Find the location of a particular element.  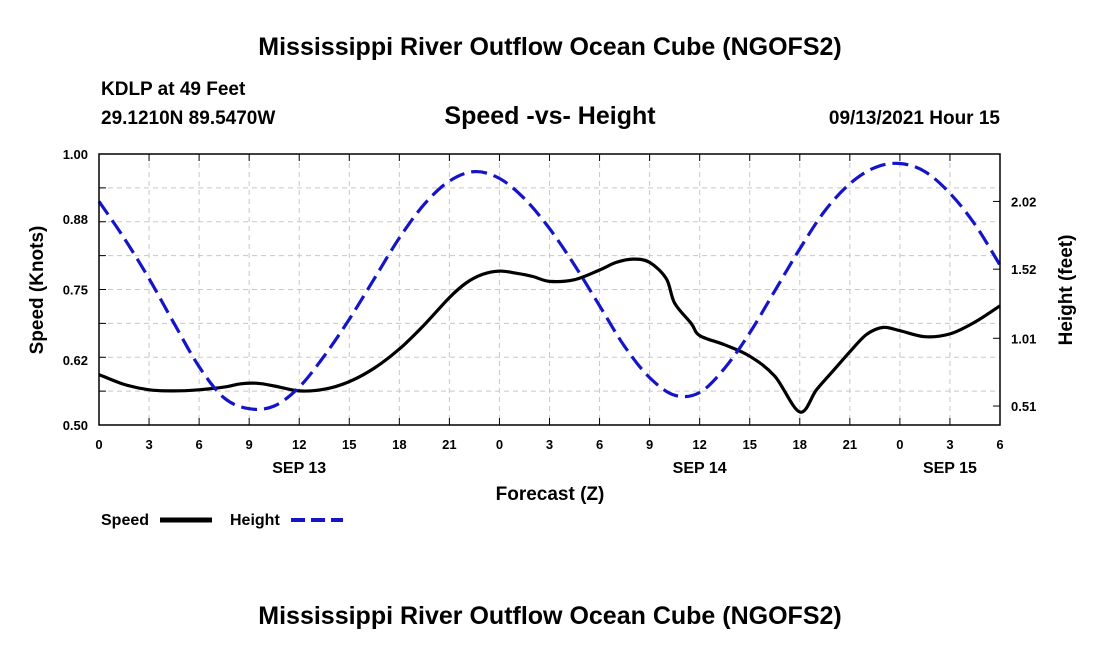

y-tick-label: 0.88 is located at coordinates (75, 219).